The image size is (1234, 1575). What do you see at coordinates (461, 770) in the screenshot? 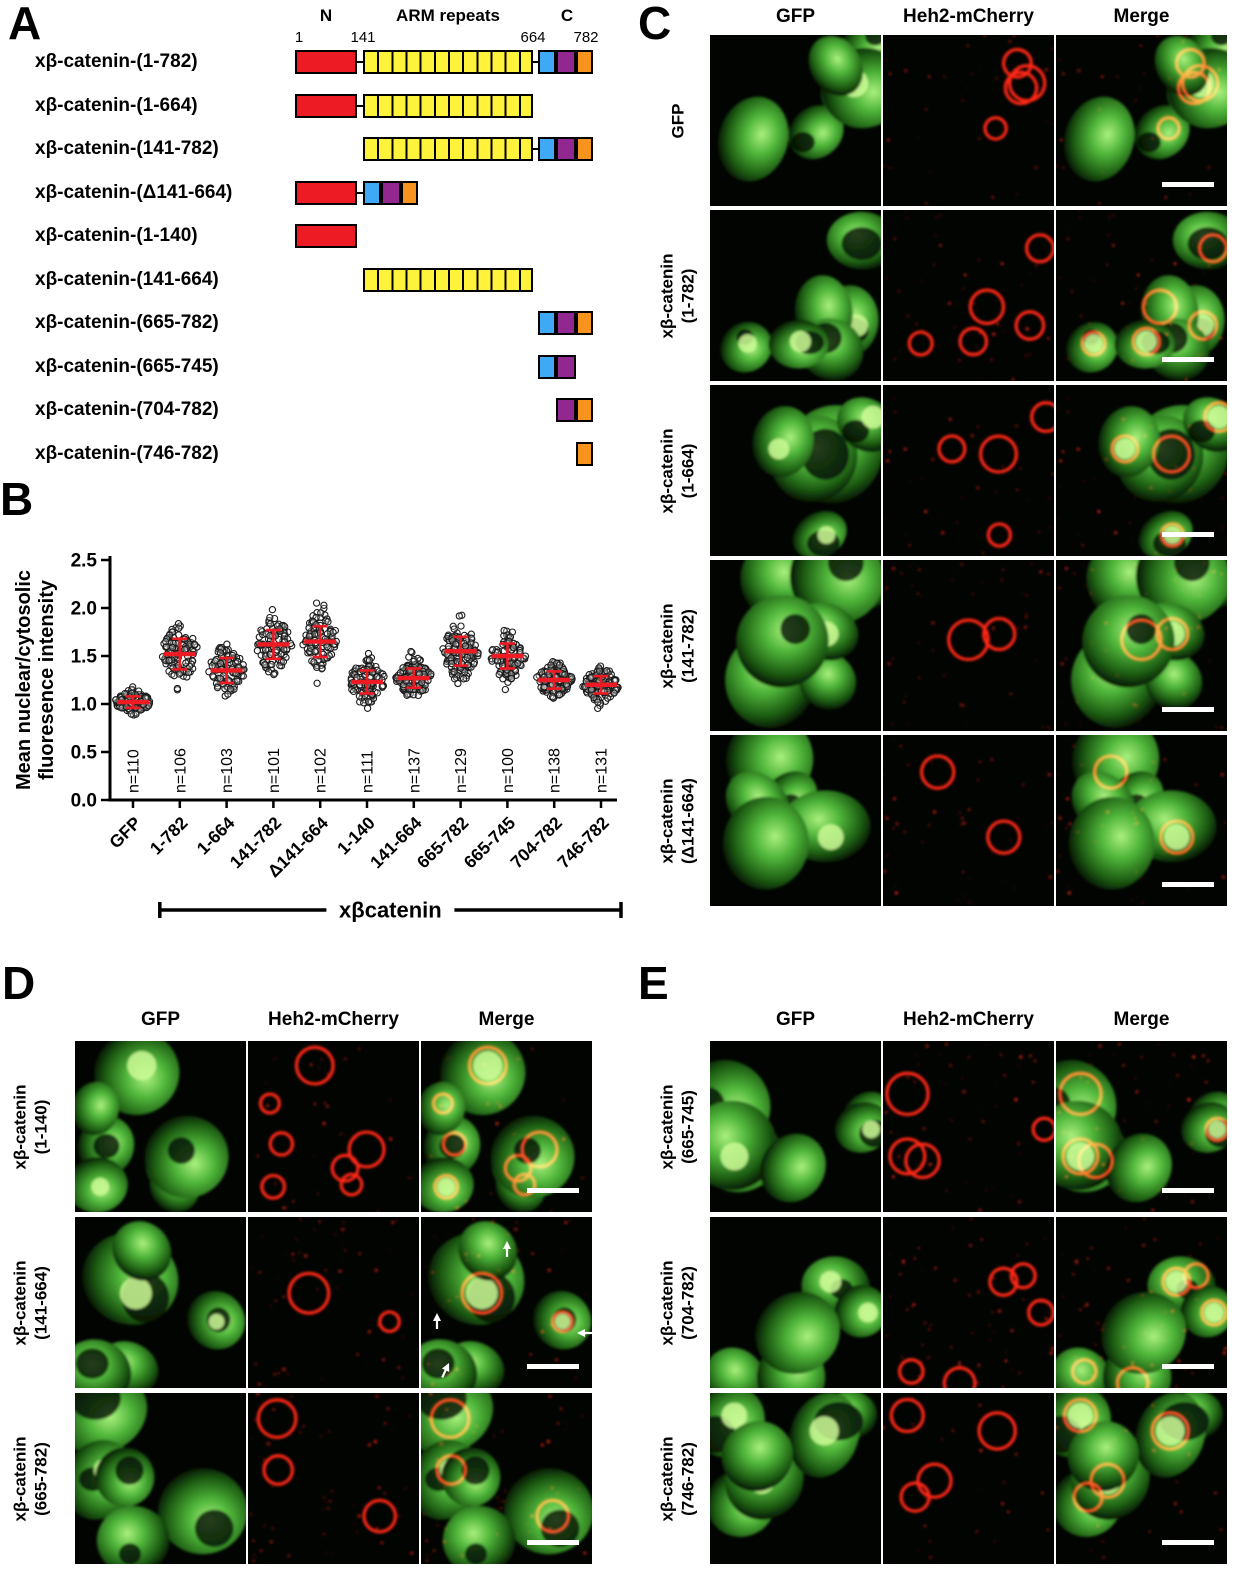
I see `svg-text: n=129` at bounding box center [461, 770].